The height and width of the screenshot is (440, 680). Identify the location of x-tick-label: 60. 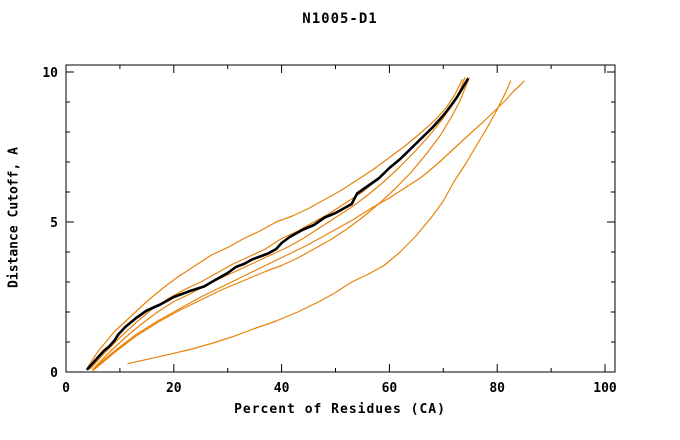
(390, 388).